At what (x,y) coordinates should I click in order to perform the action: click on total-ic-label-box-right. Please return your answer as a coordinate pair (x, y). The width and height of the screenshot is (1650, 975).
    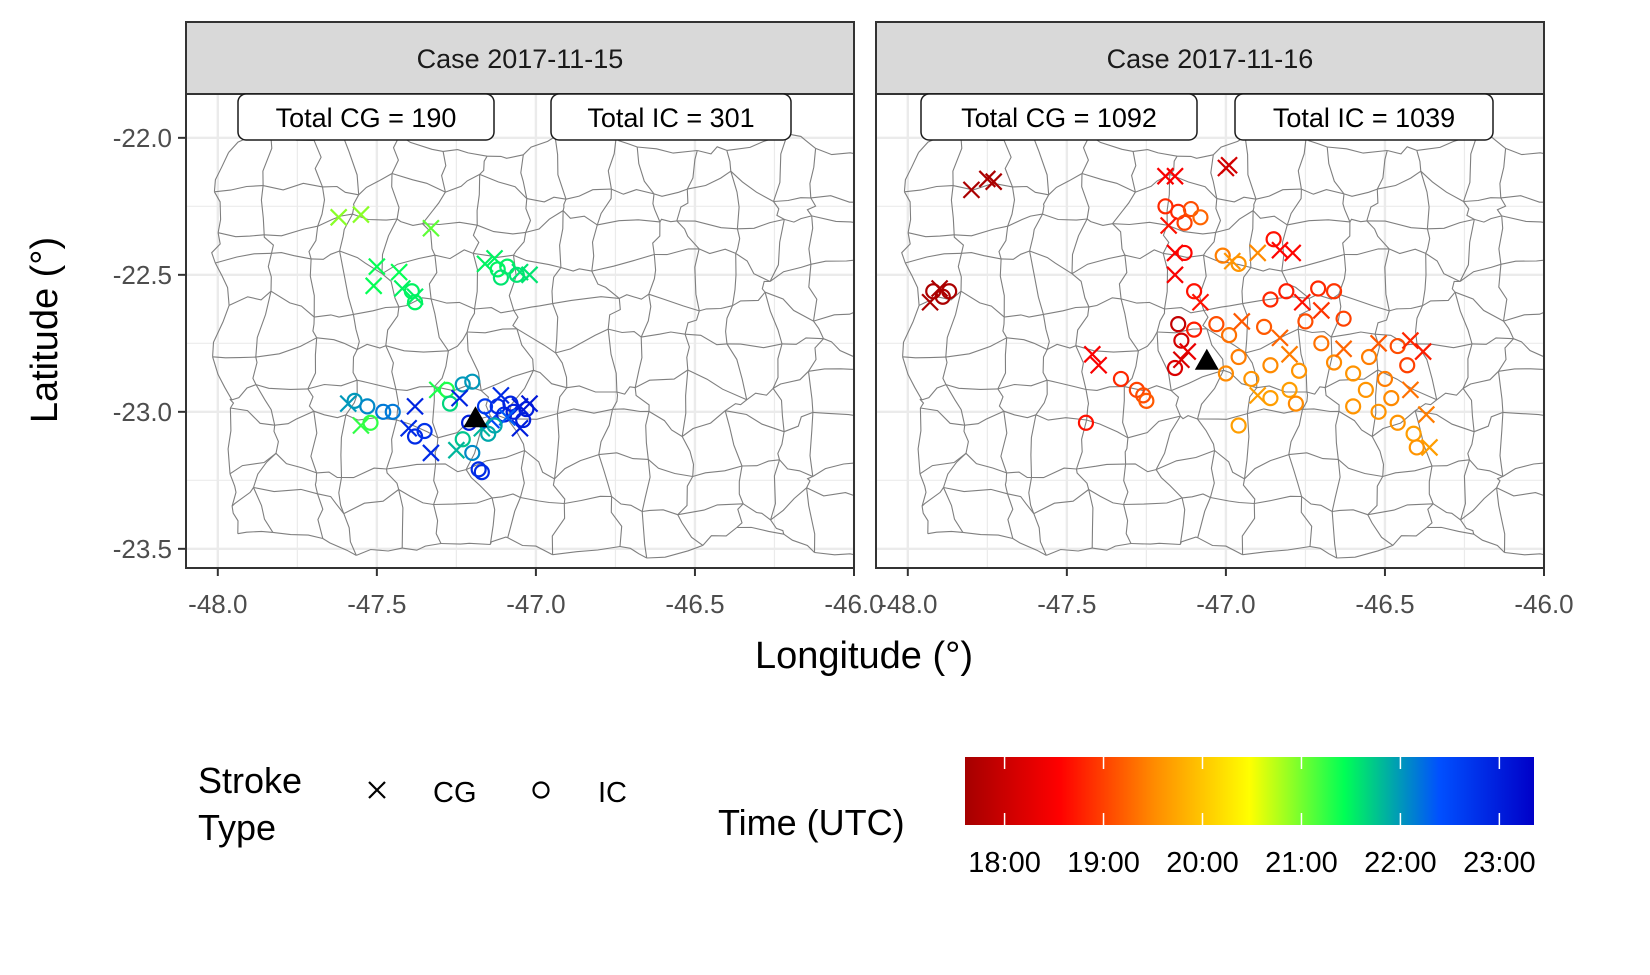
    Looking at the image, I should click on (1364, 117).